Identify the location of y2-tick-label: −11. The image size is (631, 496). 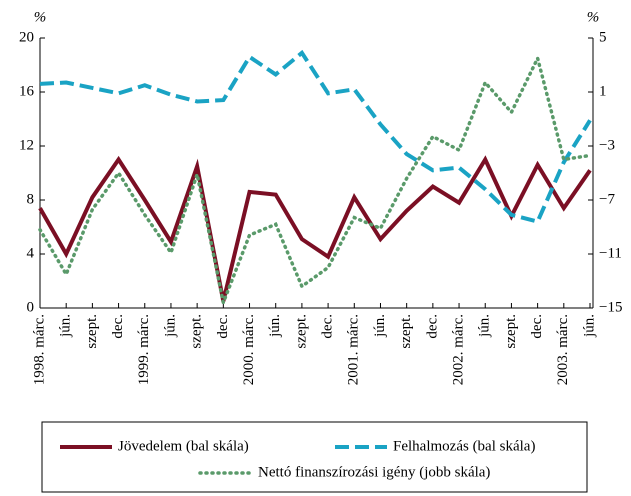
(610, 253).